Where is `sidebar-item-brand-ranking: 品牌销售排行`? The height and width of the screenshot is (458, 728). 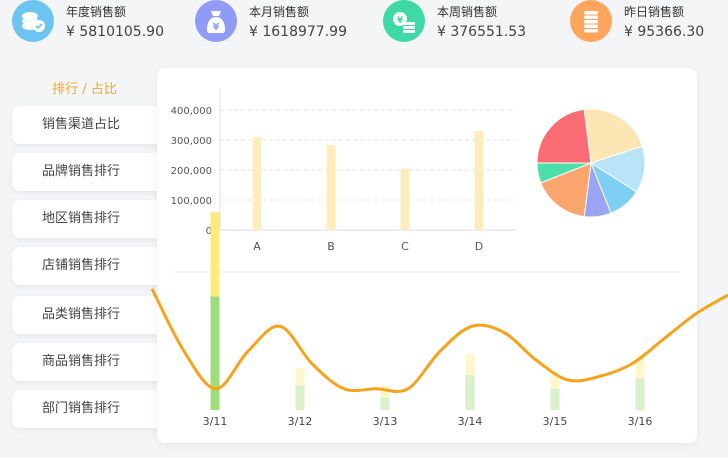
sidebar-item-brand-ranking: 品牌销售排行 is located at coordinates (92, 172).